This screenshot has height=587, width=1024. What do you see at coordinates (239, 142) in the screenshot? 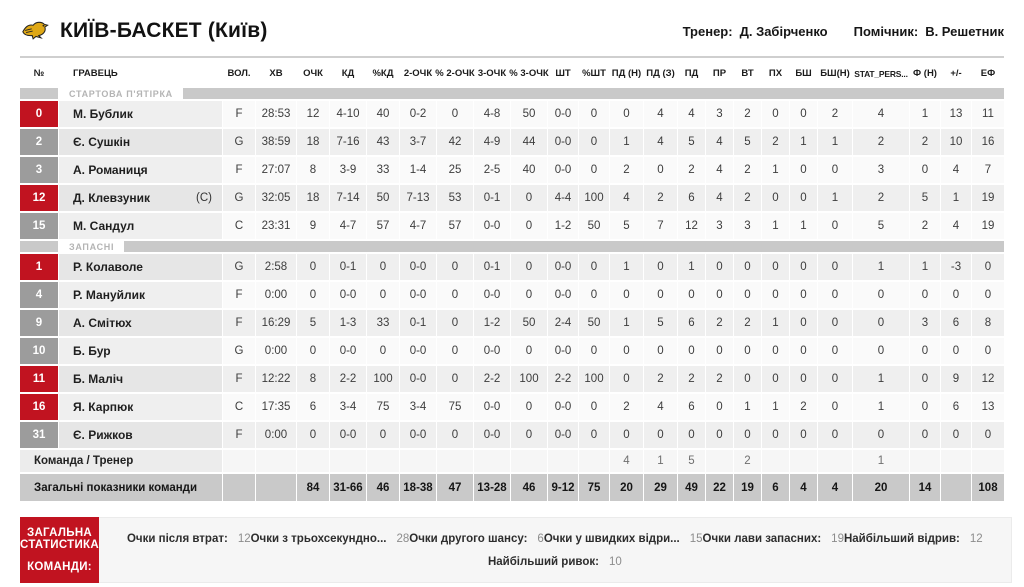
I see `stat-cell: G` at bounding box center [239, 142].